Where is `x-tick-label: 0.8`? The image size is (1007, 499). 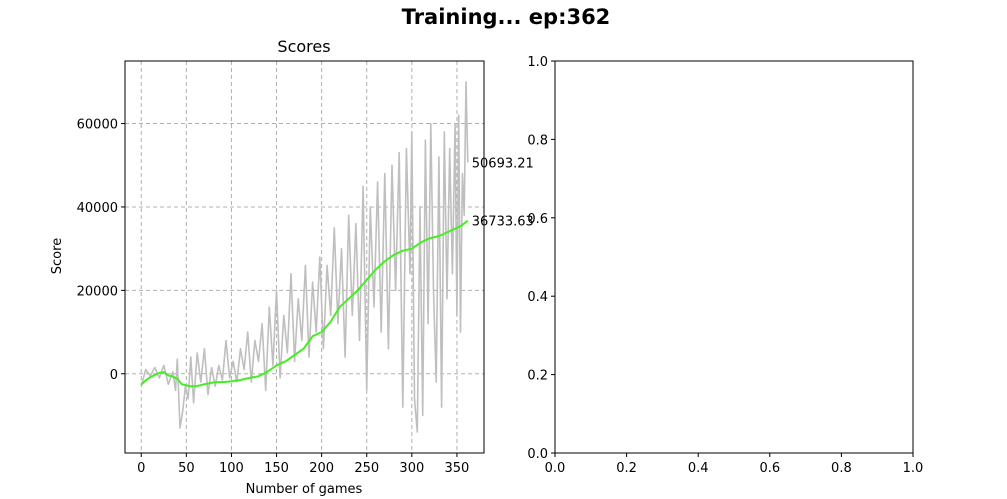 x-tick-label: 0.8 is located at coordinates (841, 468).